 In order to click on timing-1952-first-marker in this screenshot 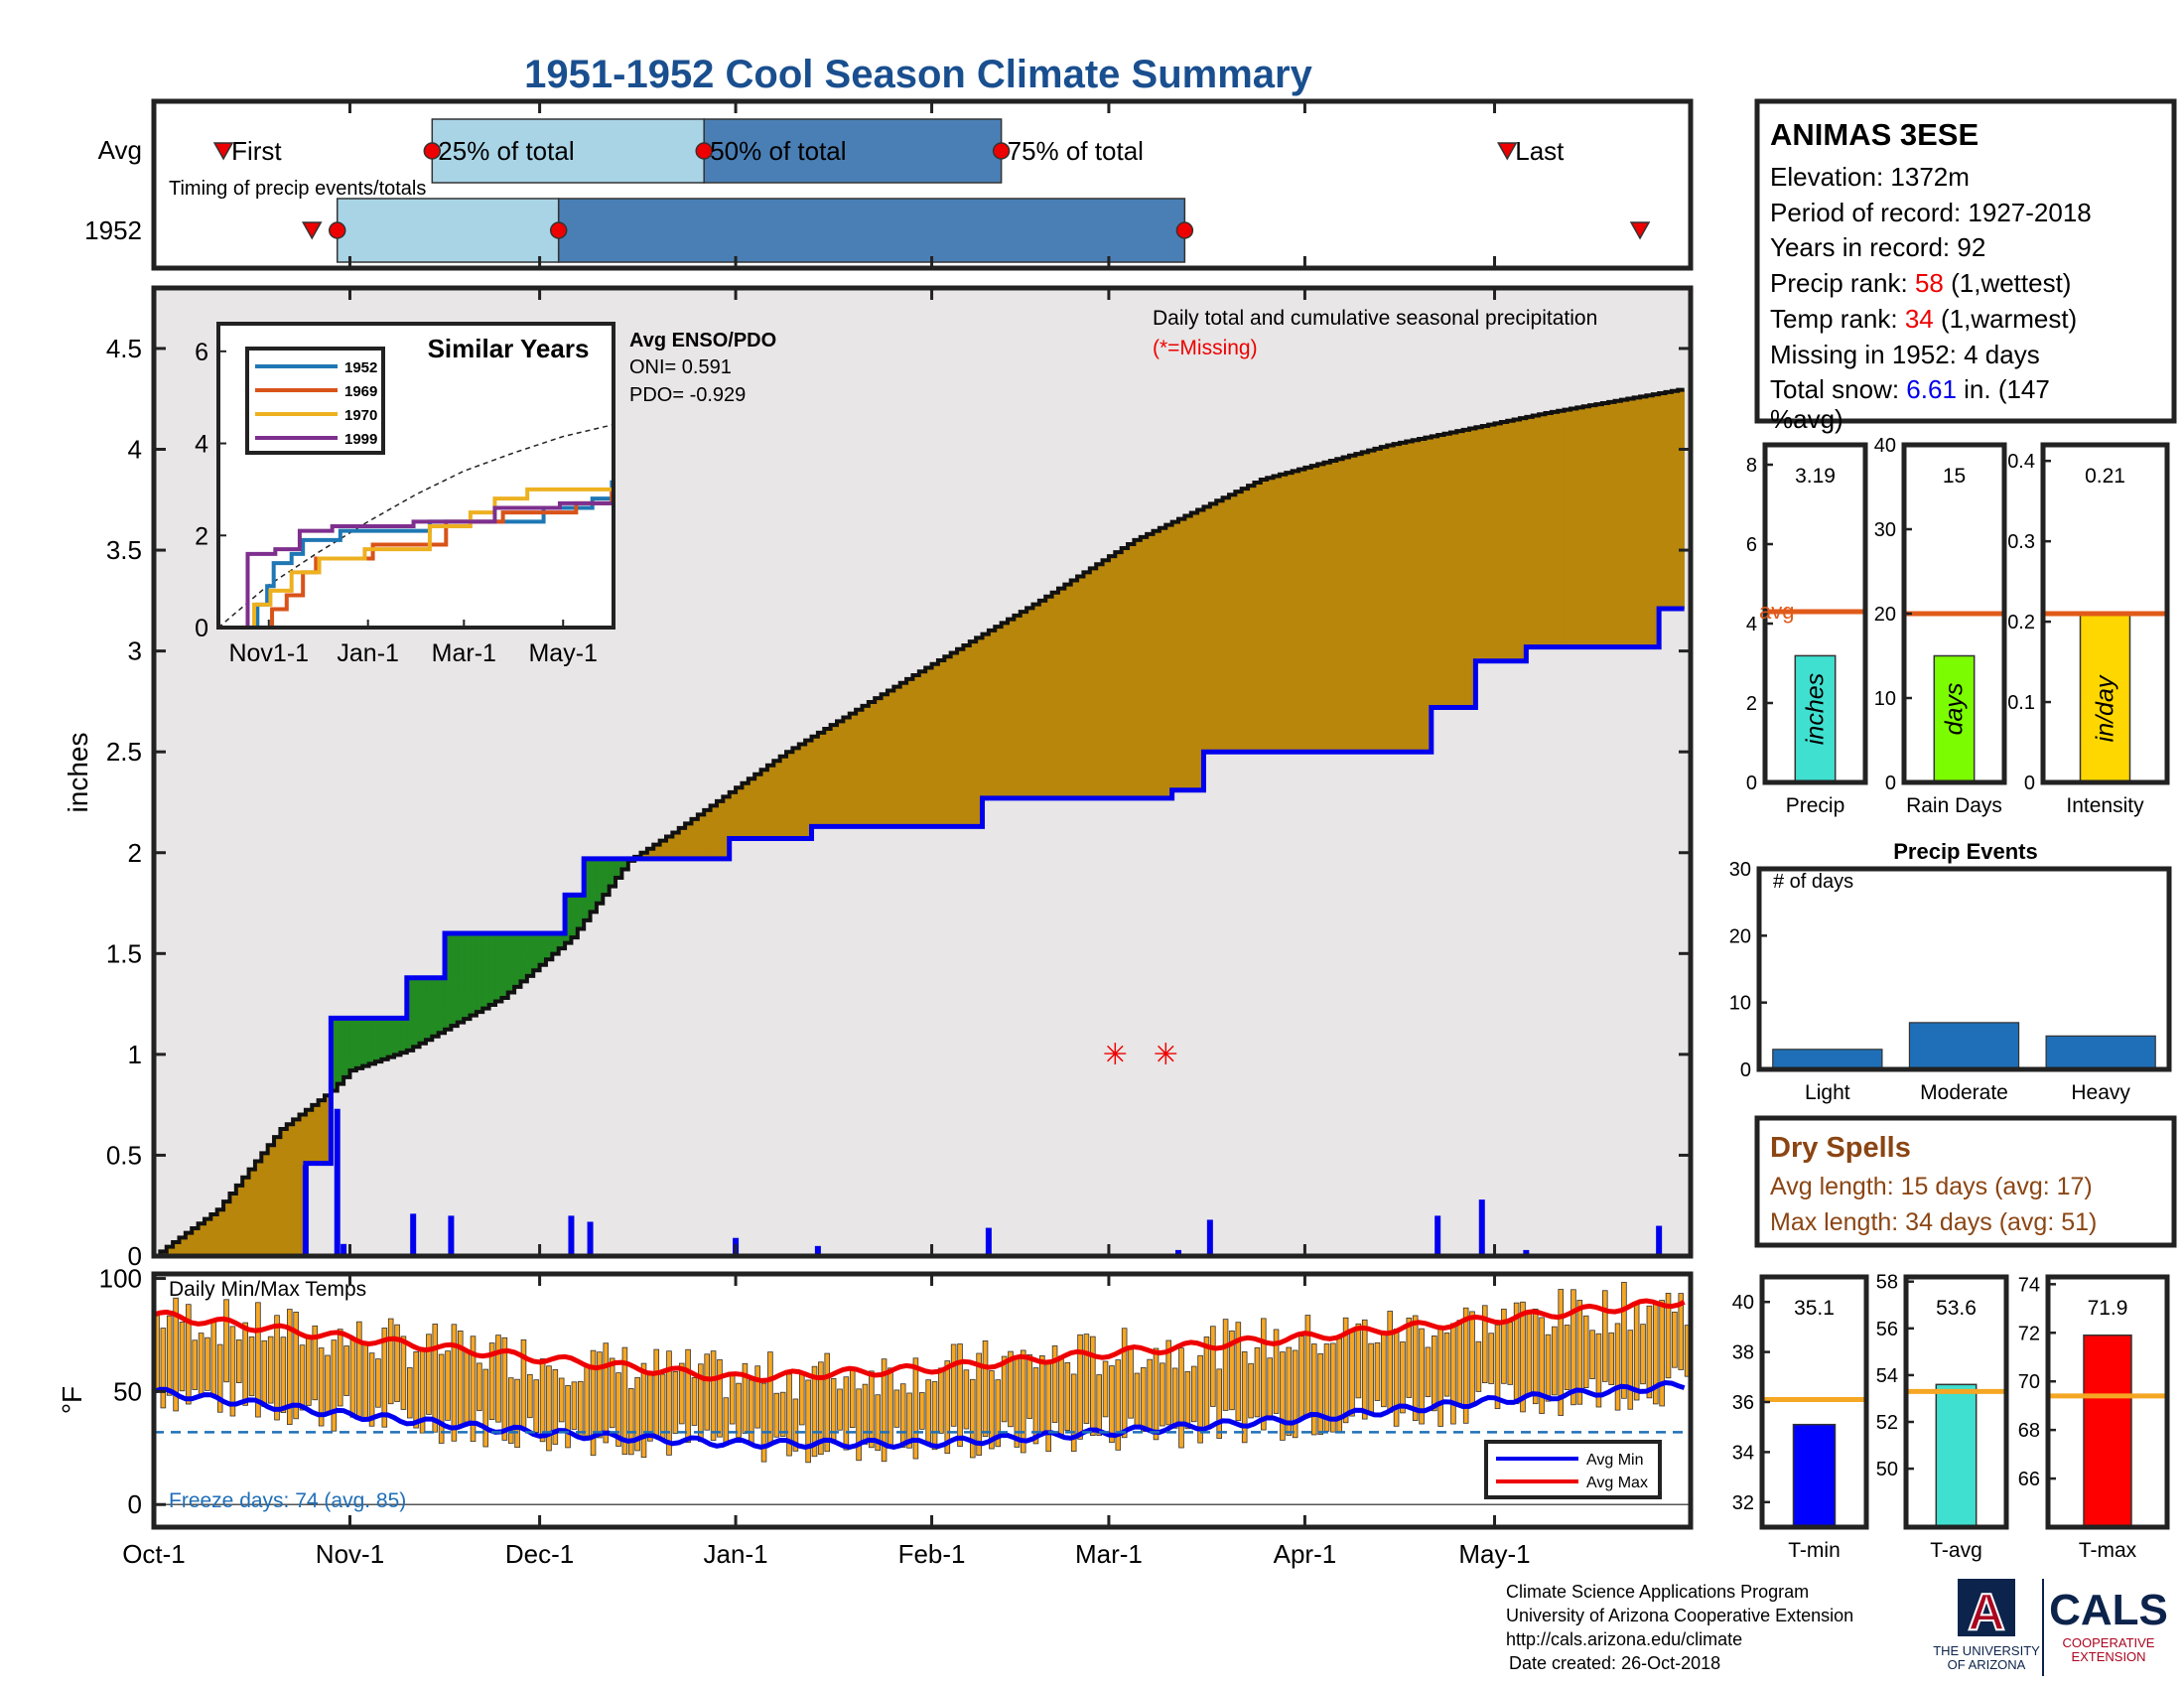, I will do `click(312, 230)`.